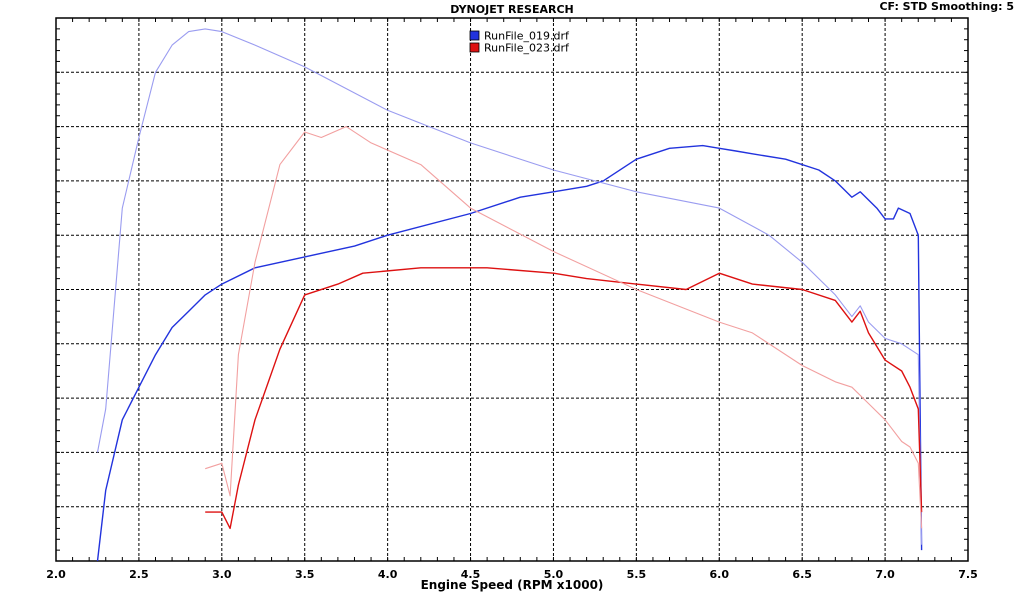 Image resolution: width=1024 pixels, height=592 pixels. What do you see at coordinates (388, 574) in the screenshot?
I see `x-tick-label: 4.0` at bounding box center [388, 574].